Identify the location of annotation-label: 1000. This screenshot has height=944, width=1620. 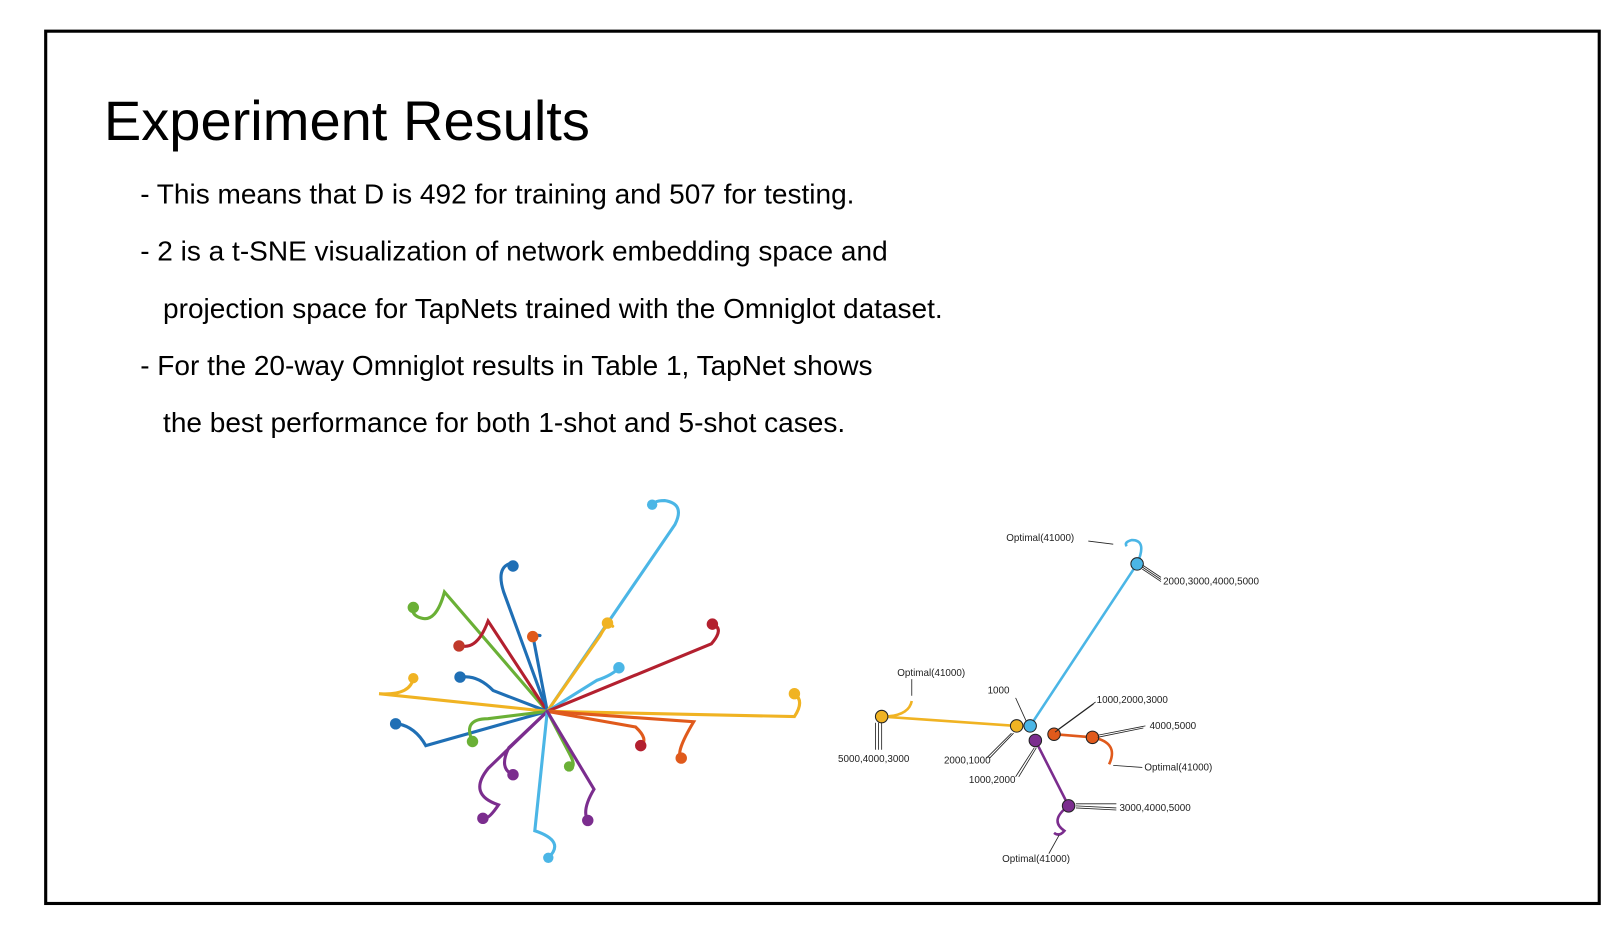
(999, 691).